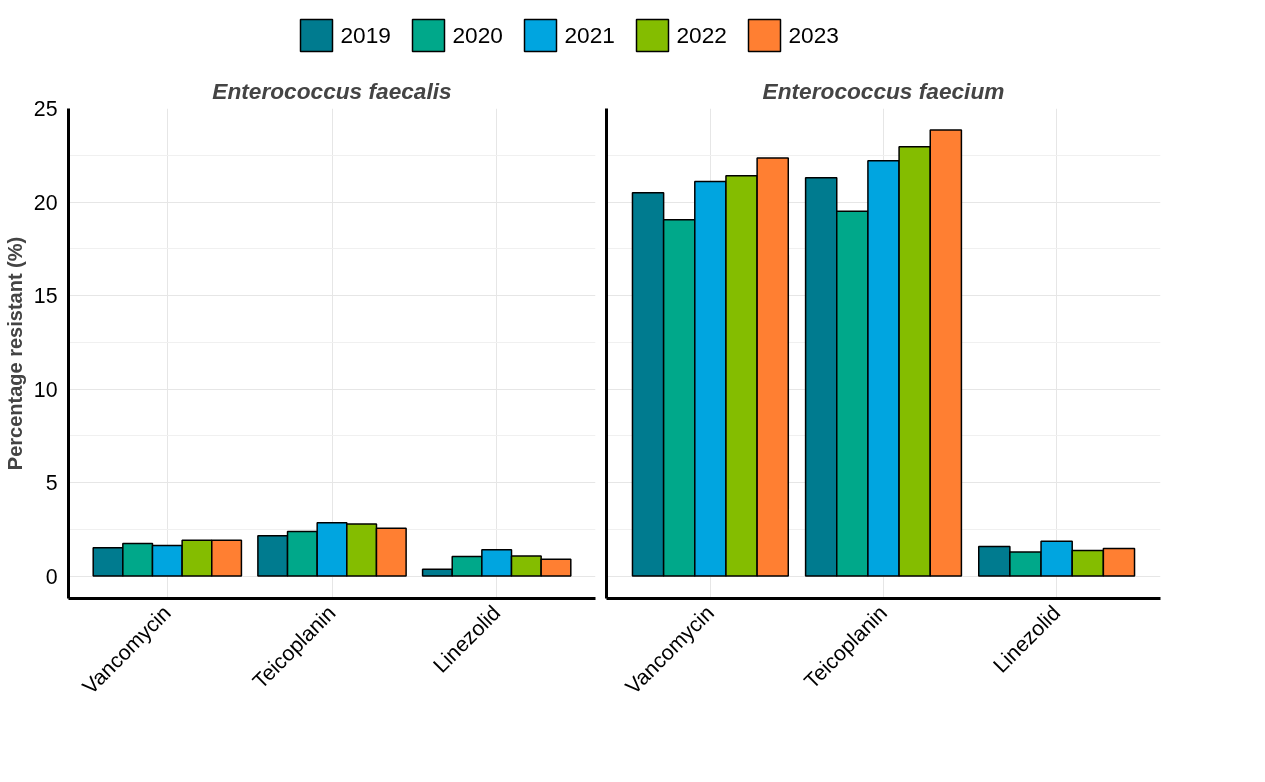 This screenshot has width=1265, height=782. What do you see at coordinates (51, 576) in the screenshot?
I see `y-tick-label: 0` at bounding box center [51, 576].